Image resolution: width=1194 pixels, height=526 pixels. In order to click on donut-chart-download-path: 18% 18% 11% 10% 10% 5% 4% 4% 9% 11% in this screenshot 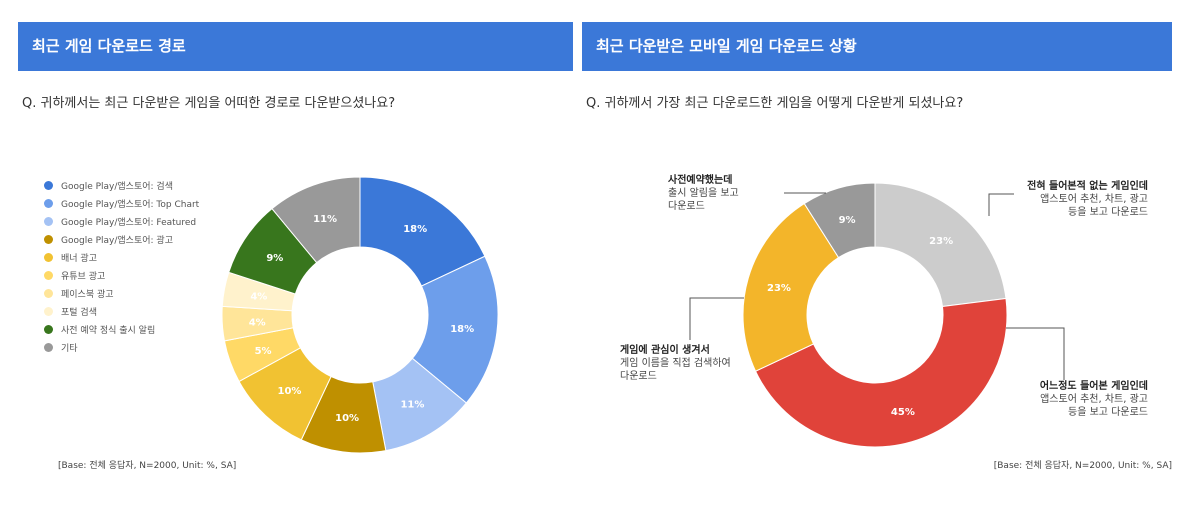, I will do `click(360, 315)`.